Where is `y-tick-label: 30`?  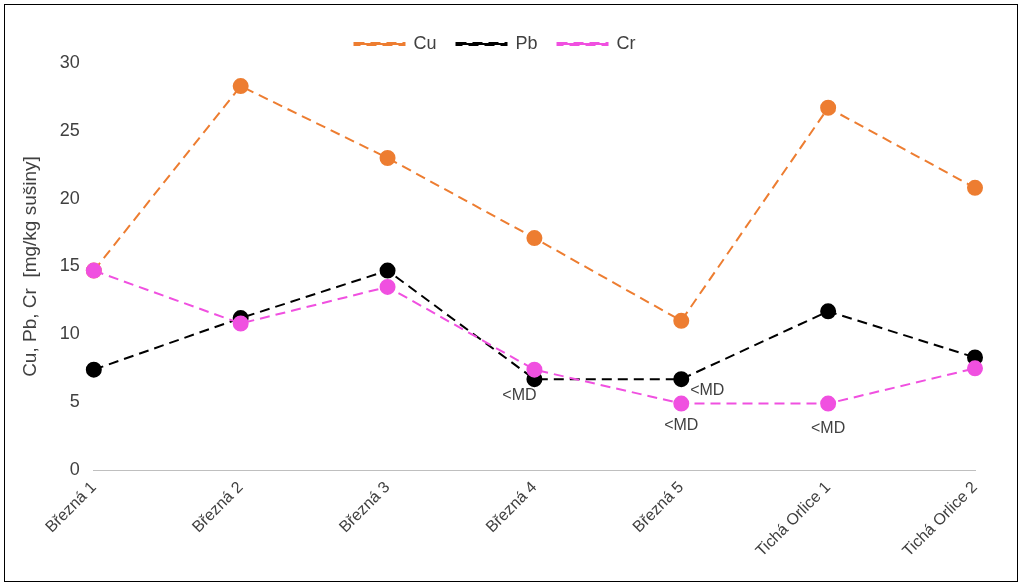 y-tick-label: 30 is located at coordinates (69, 61).